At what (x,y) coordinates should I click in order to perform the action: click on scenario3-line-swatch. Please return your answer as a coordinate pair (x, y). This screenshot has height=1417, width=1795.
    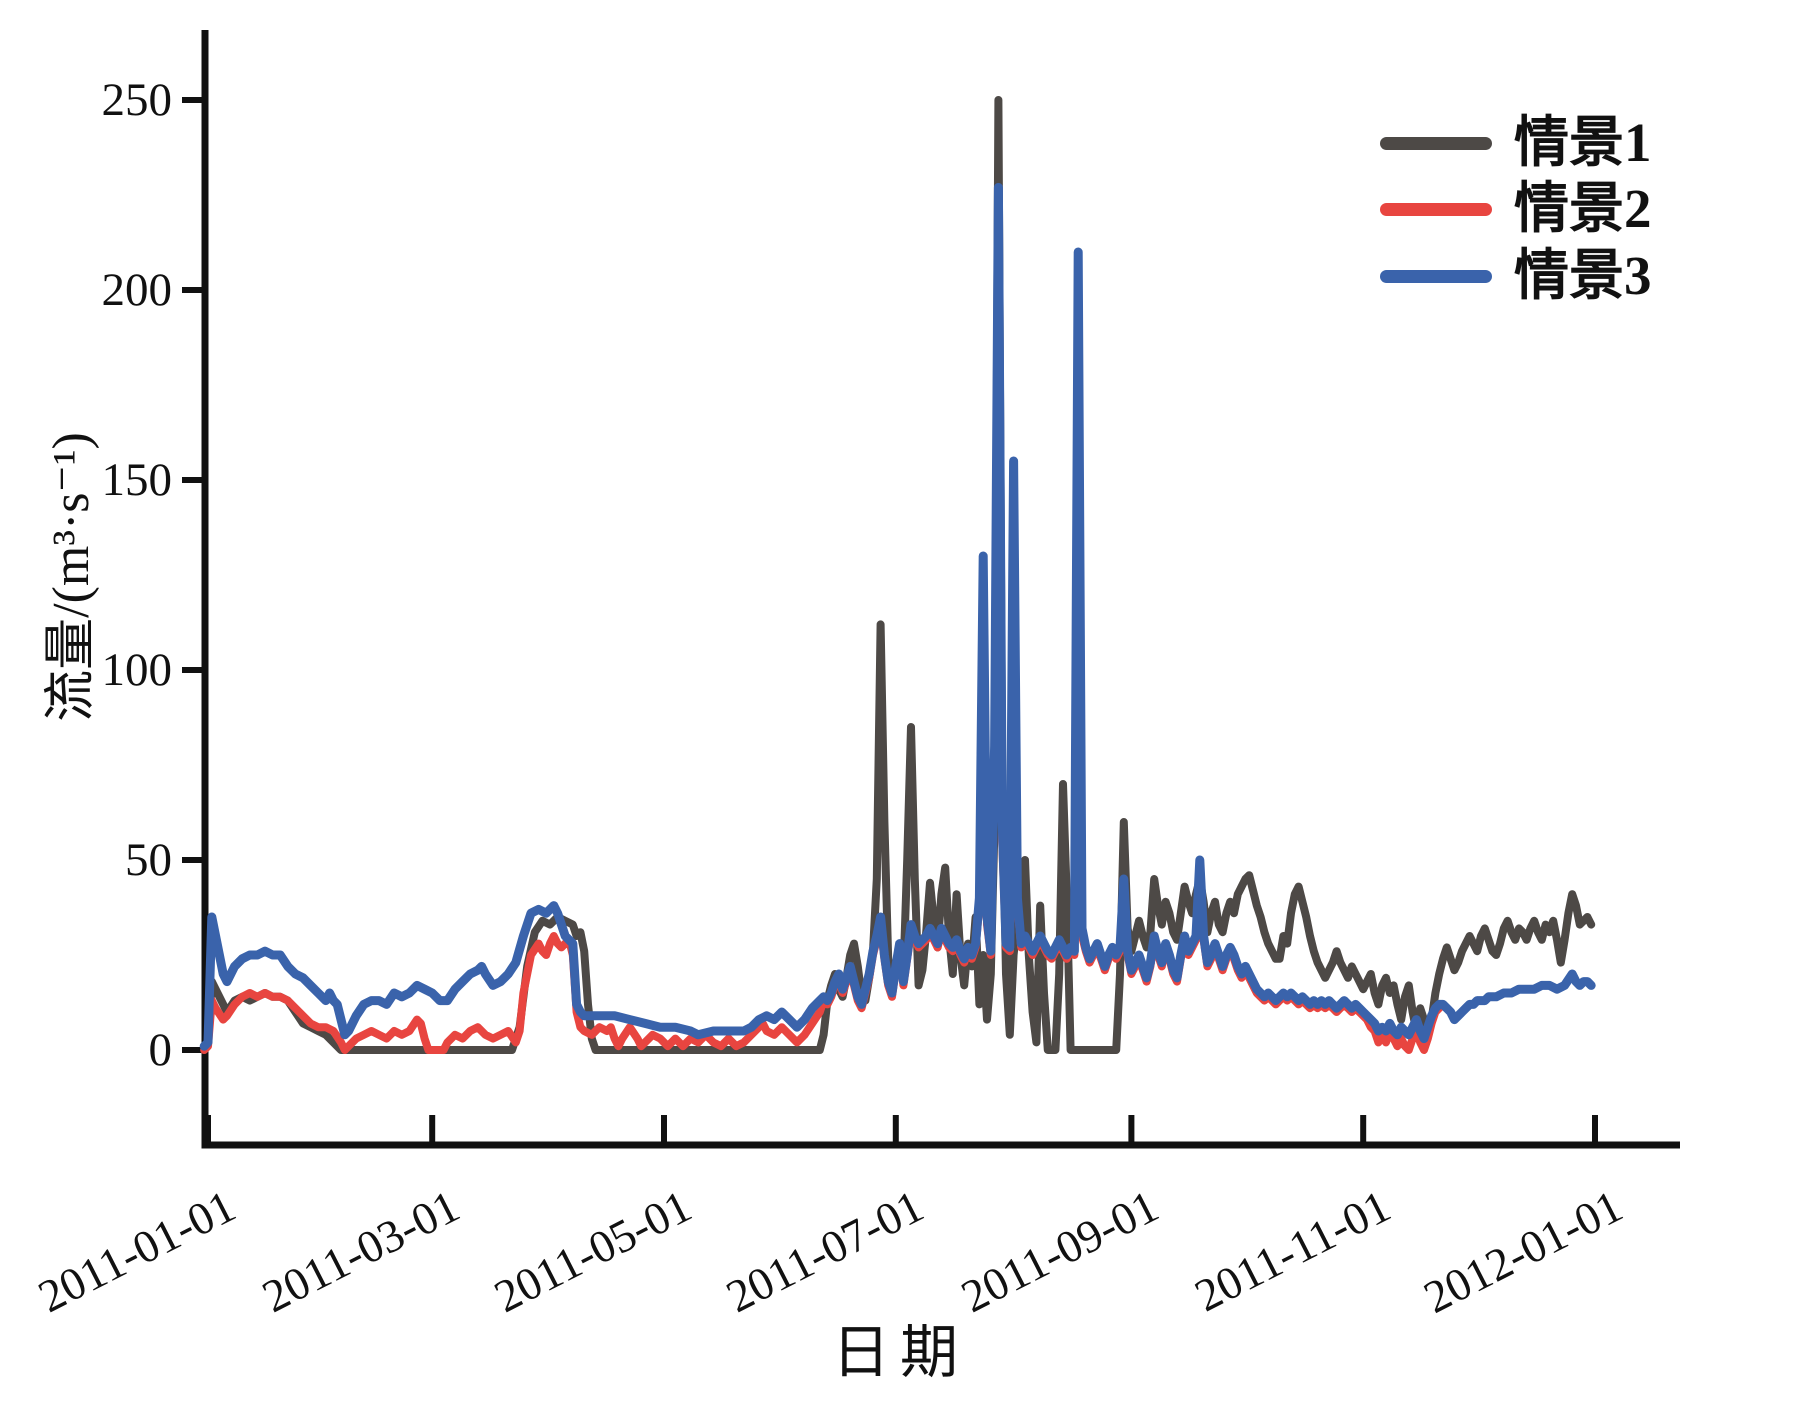
    Looking at the image, I should click on (1436, 276).